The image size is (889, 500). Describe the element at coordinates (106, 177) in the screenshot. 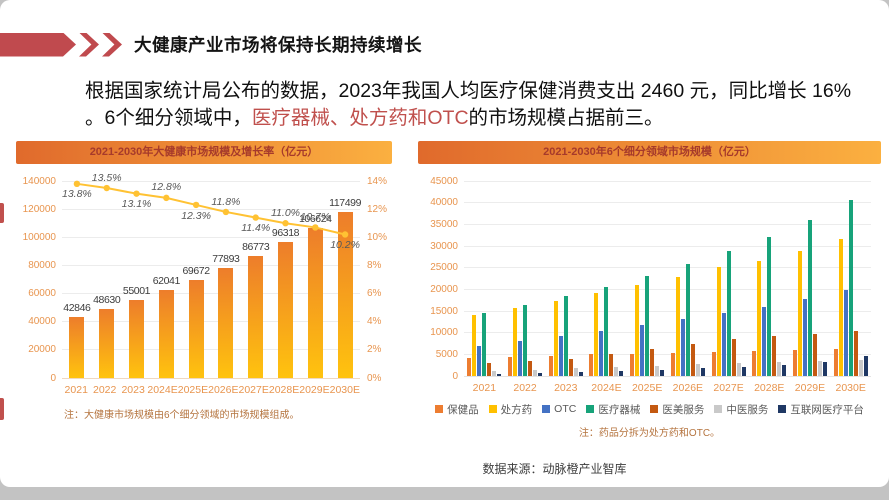

I see `growth-rate-label: 13.5%` at that location.